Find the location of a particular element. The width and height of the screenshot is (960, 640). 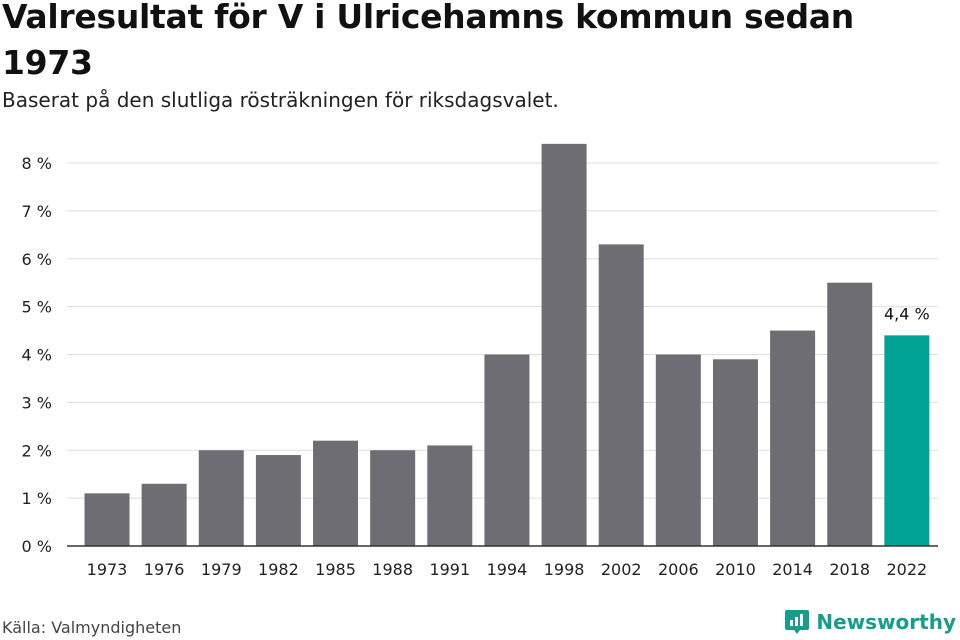

x-tick-label: 1991 is located at coordinates (449, 569).